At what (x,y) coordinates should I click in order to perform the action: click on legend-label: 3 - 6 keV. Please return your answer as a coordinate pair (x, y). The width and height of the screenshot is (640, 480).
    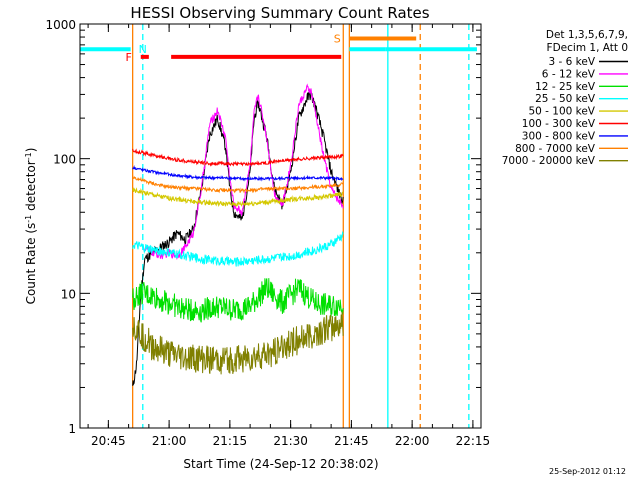
    Looking at the image, I should click on (571, 62).